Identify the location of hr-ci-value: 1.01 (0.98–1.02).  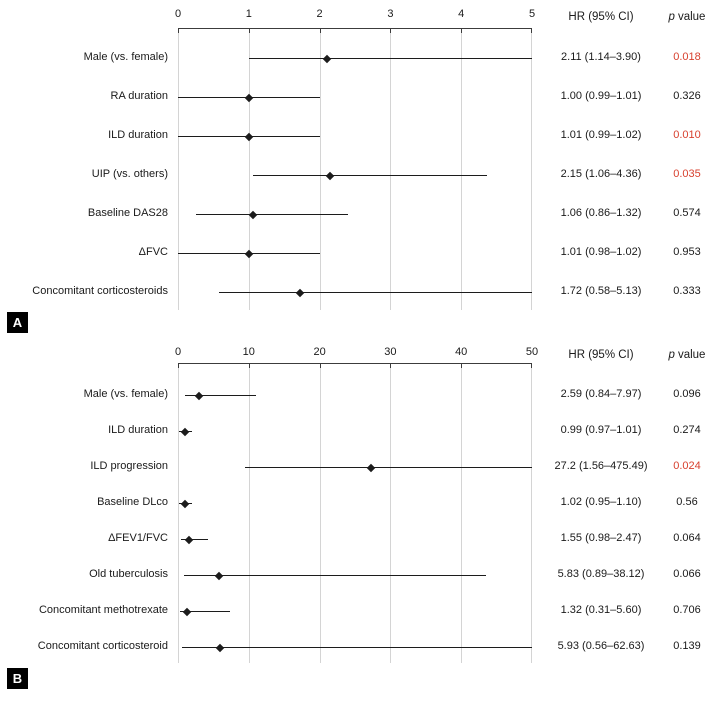
(601, 252).